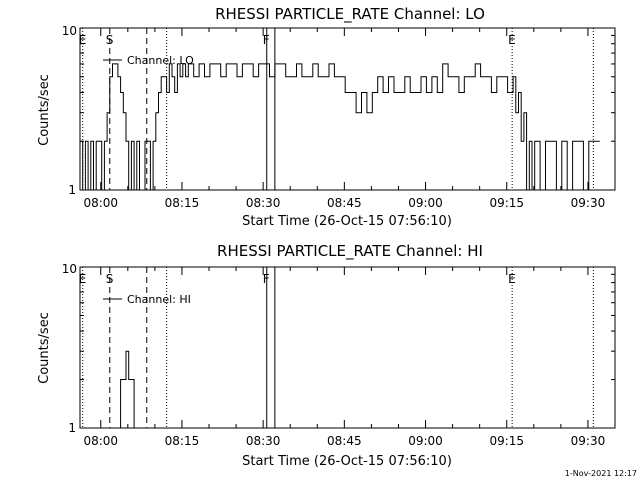 Image resolution: width=640 pixels, height=480 pixels. What do you see at coordinates (44, 348) in the screenshot?
I see `y-axis-label-hi: Counts/sec` at bounding box center [44, 348].